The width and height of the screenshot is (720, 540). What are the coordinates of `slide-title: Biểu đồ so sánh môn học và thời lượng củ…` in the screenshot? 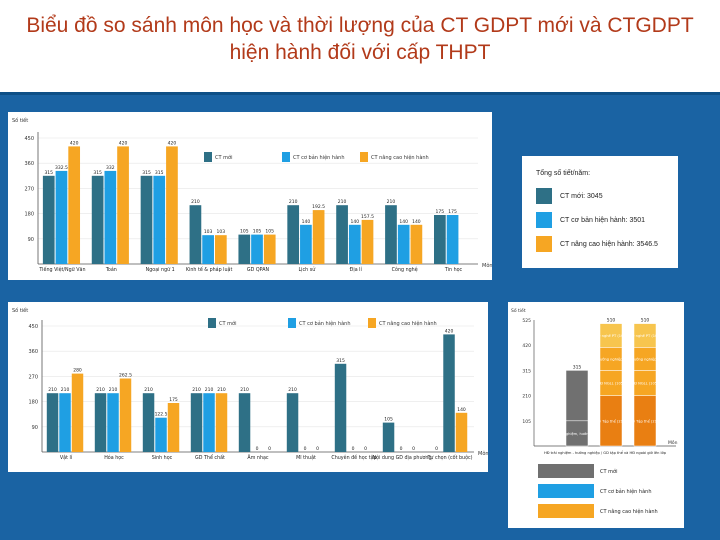 It's located at (360, 39).